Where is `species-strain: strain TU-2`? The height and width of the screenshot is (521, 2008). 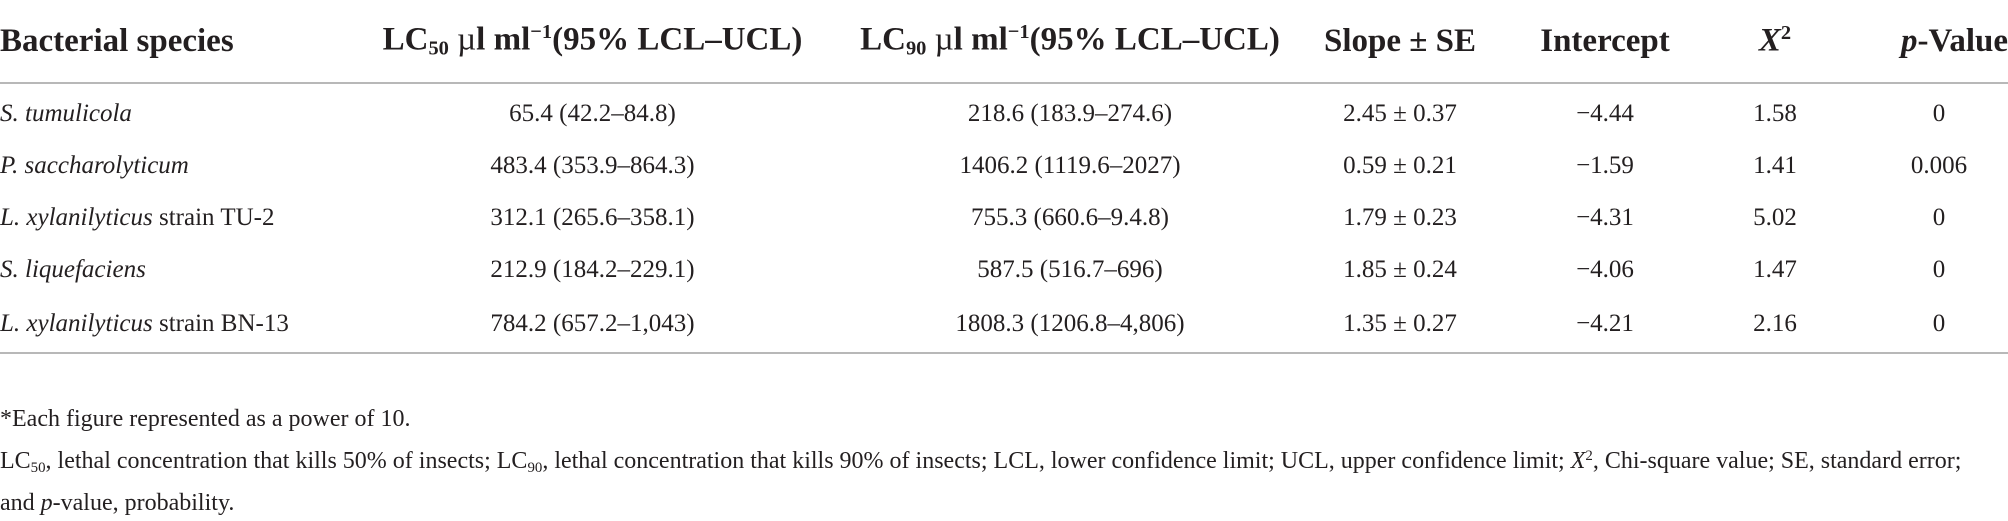
species-strain: strain TU-2 is located at coordinates (213, 217).